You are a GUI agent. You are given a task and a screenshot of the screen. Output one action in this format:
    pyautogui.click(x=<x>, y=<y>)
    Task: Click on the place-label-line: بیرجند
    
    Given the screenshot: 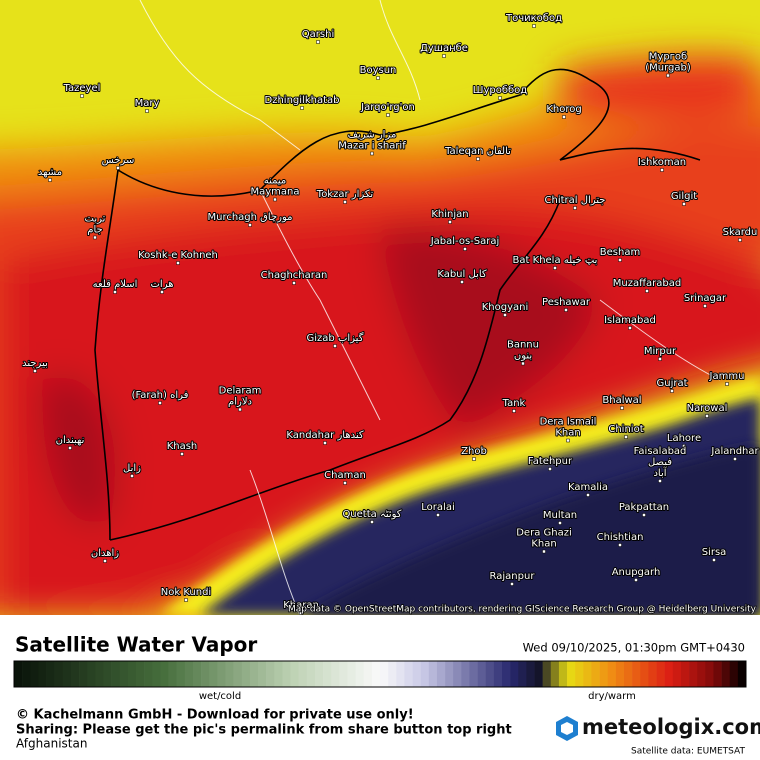 What is the action you would take?
    pyautogui.click(x=35, y=363)
    